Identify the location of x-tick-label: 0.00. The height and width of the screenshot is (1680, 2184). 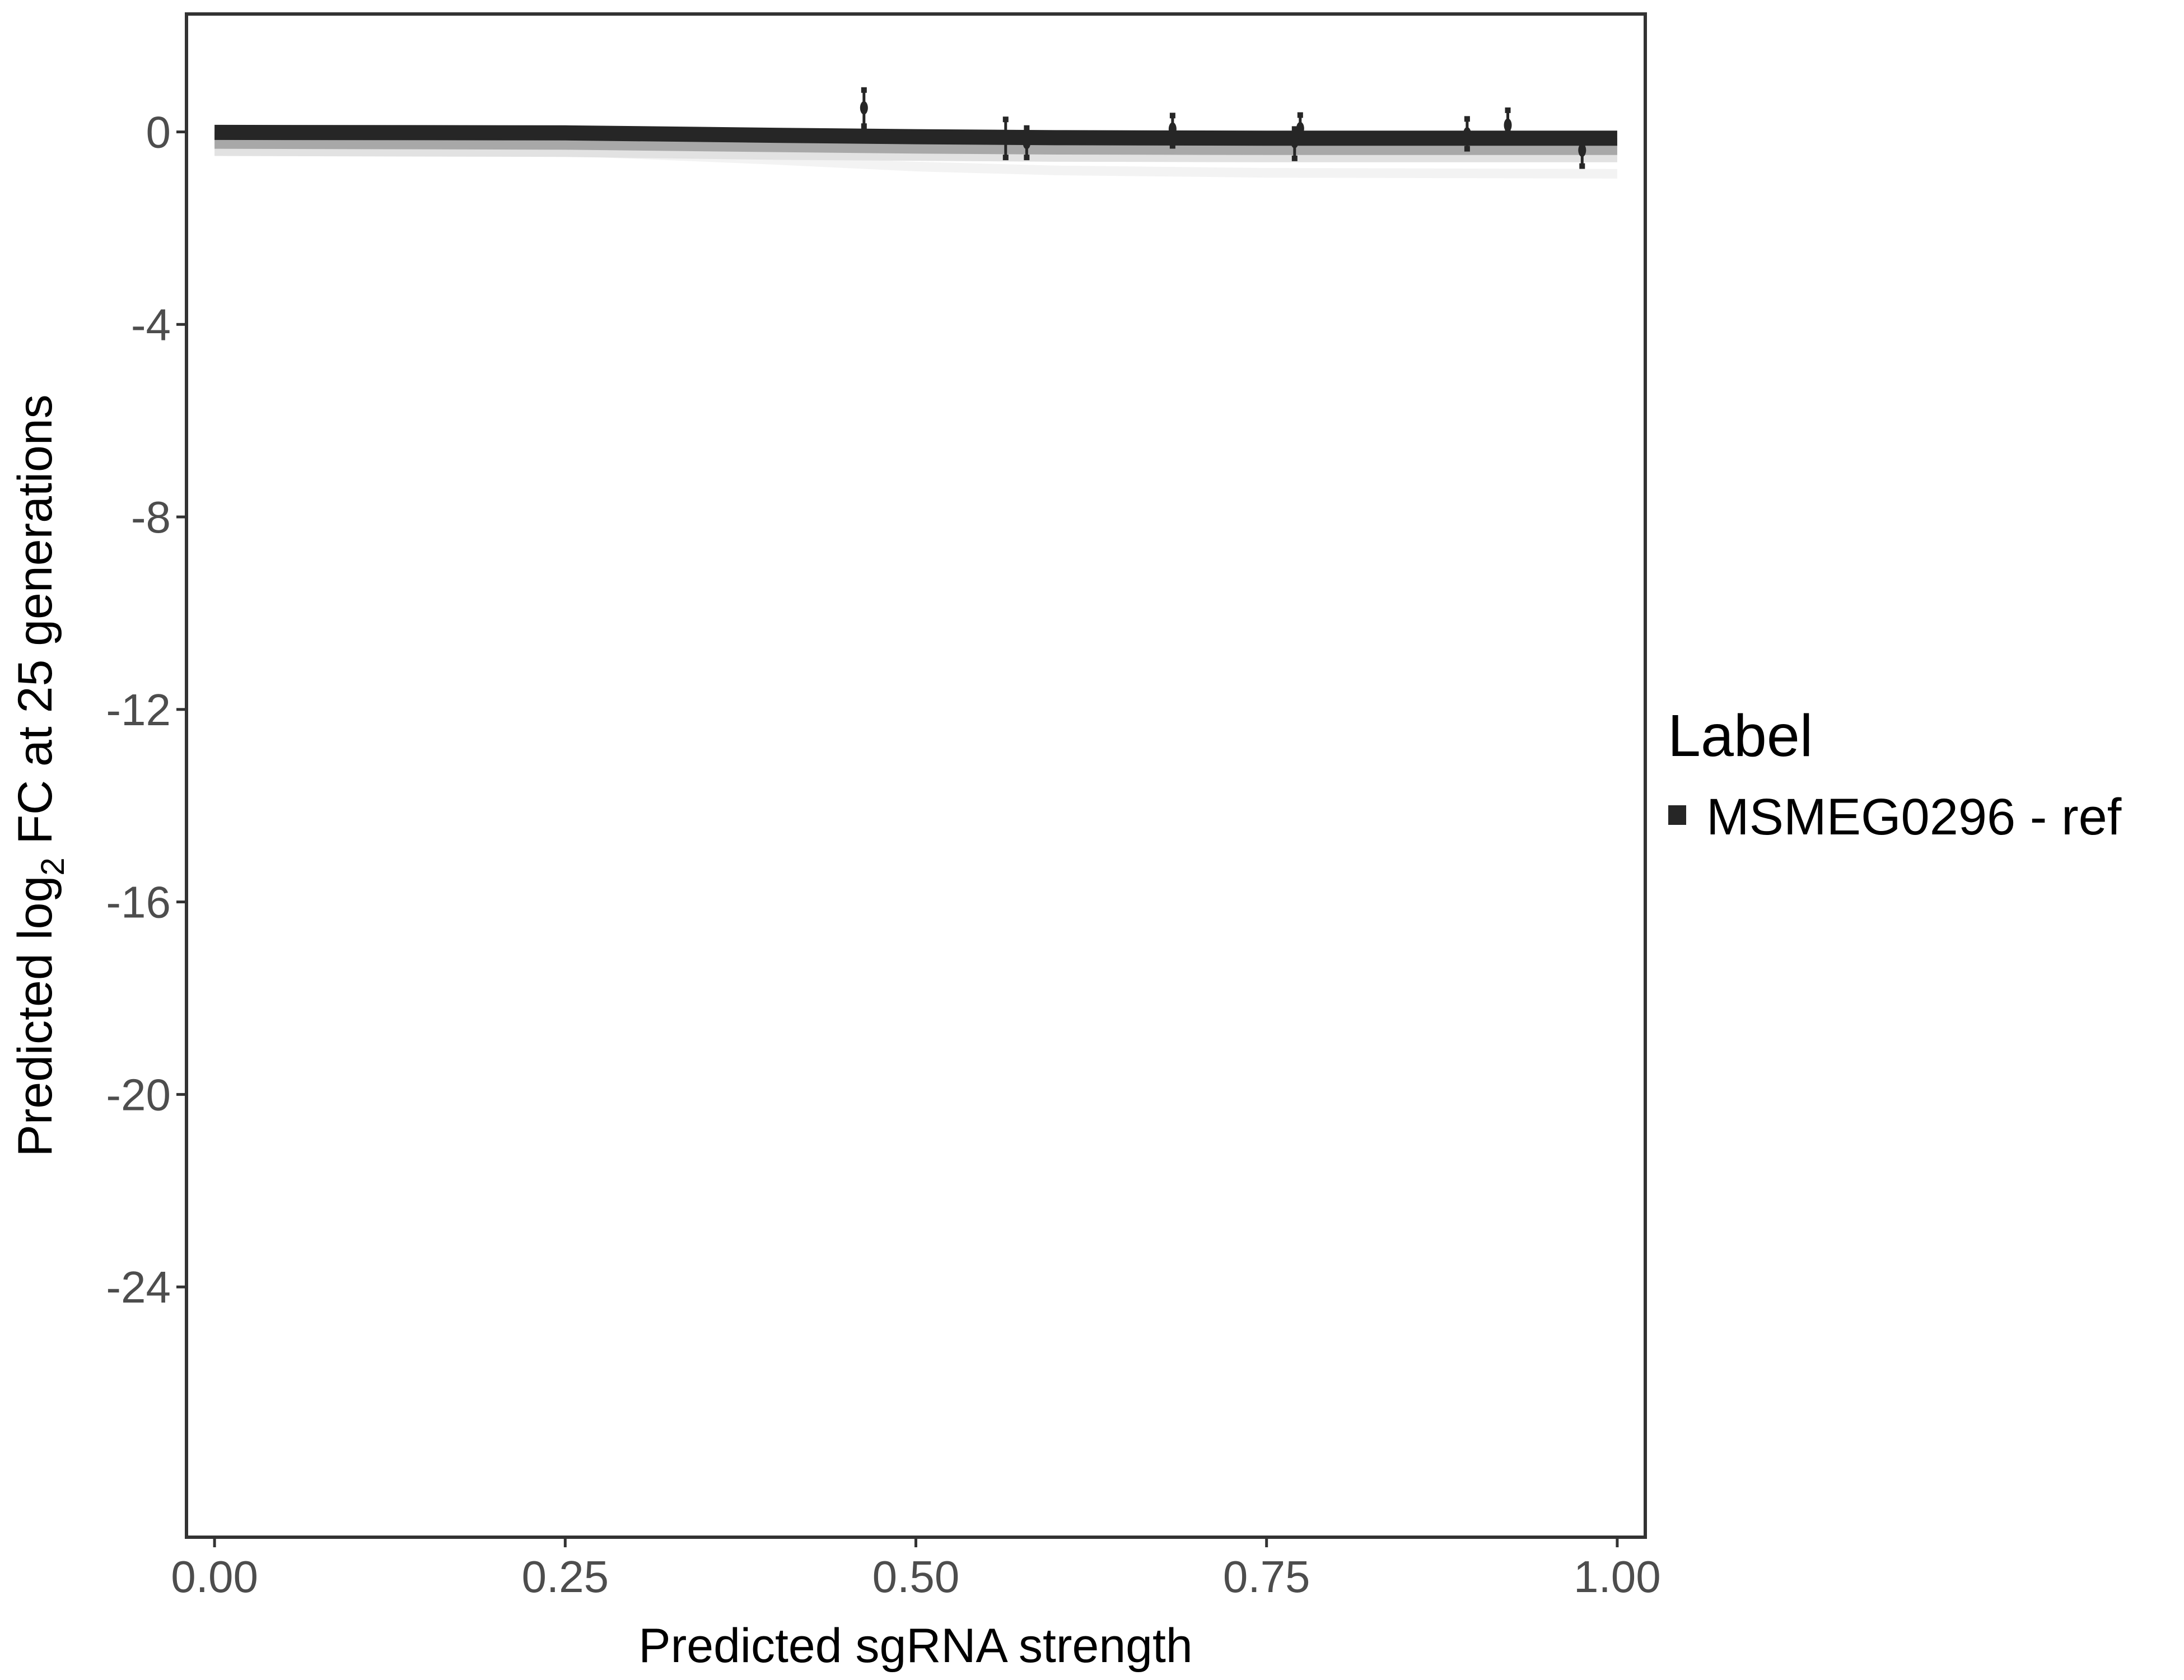
(215, 1577).